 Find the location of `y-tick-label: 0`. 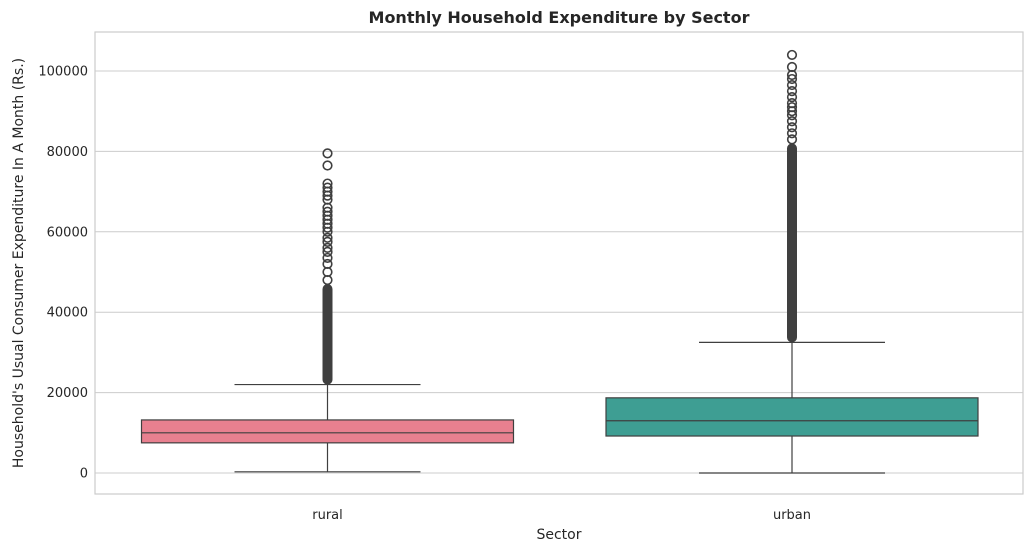

y-tick-label: 0 is located at coordinates (84, 474).